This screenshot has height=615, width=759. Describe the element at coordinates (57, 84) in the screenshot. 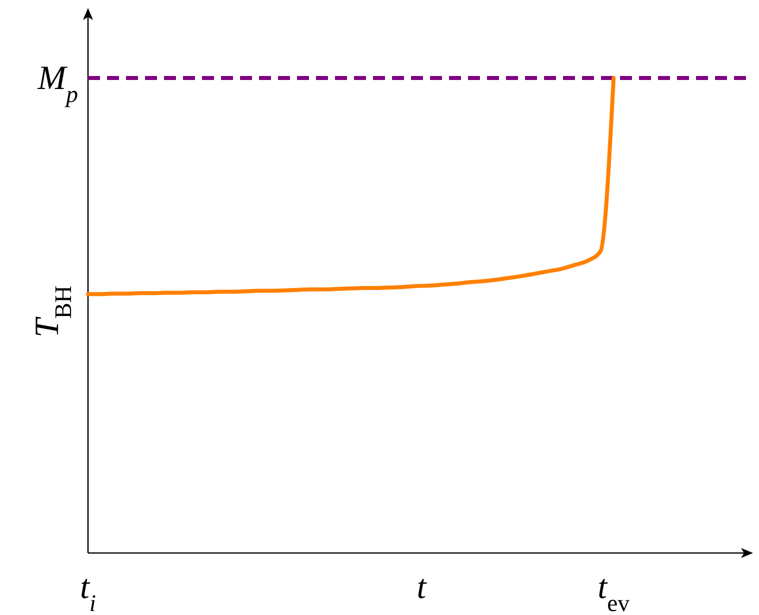

I see `ref-line-label: M$_{p}$` at that location.